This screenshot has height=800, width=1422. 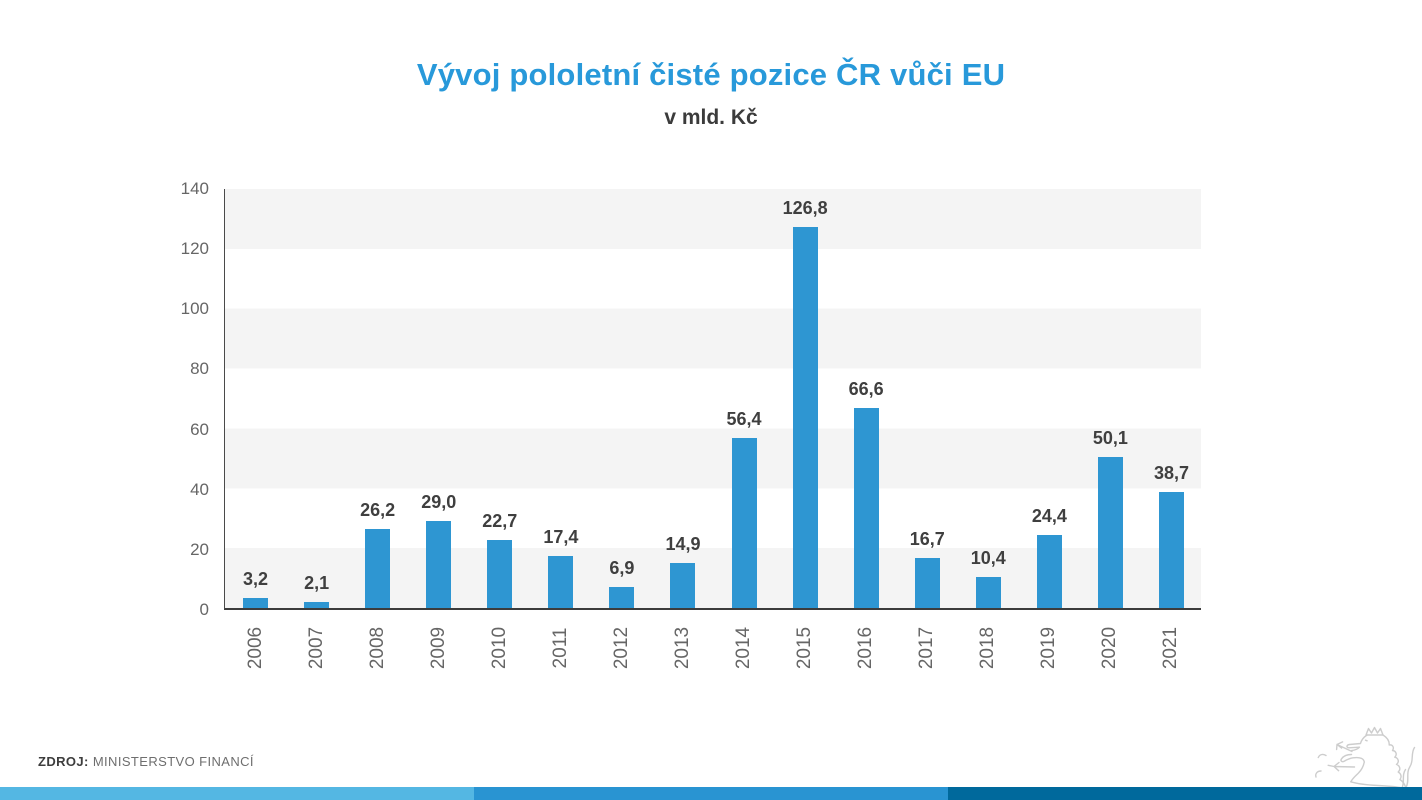 I want to click on x-axis-label-2014: 2014, so click(x=744, y=648).